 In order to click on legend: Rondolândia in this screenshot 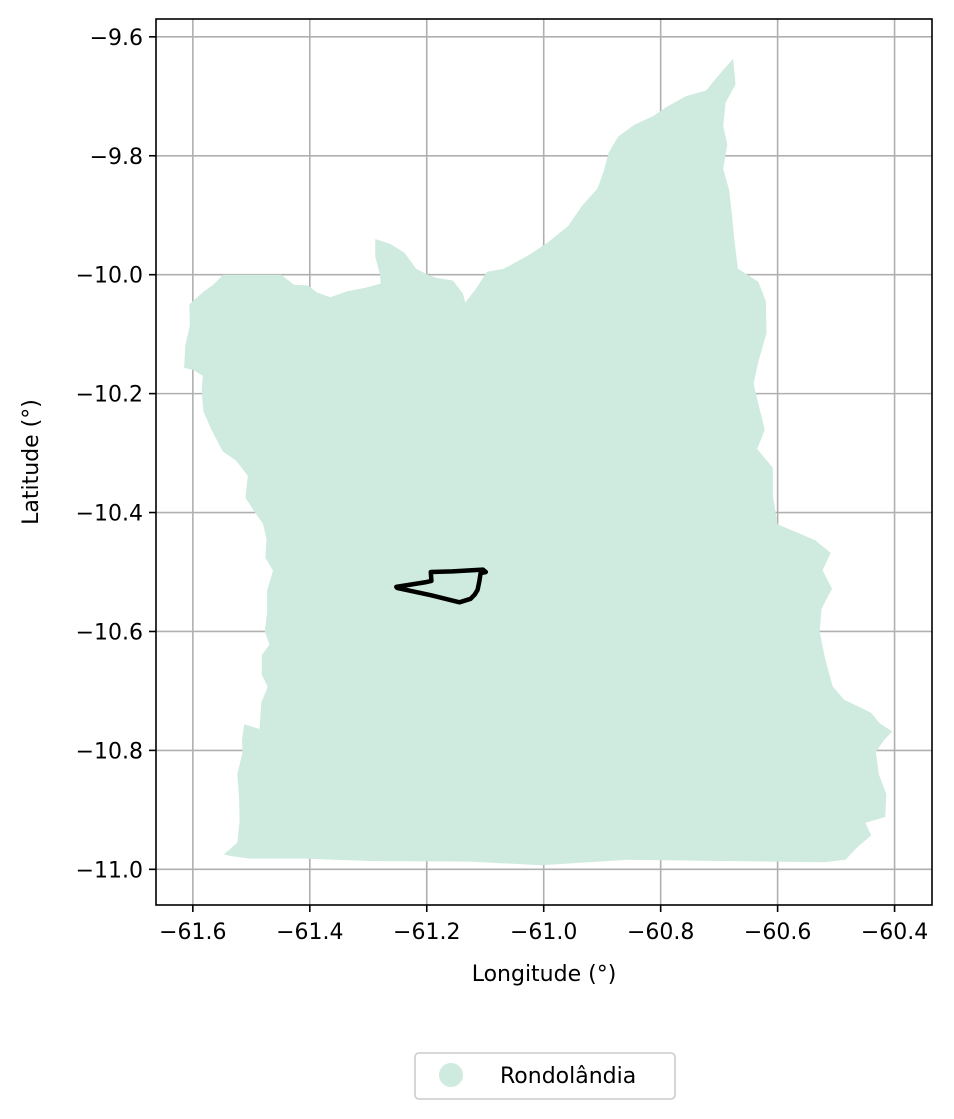, I will do `click(545, 1076)`.